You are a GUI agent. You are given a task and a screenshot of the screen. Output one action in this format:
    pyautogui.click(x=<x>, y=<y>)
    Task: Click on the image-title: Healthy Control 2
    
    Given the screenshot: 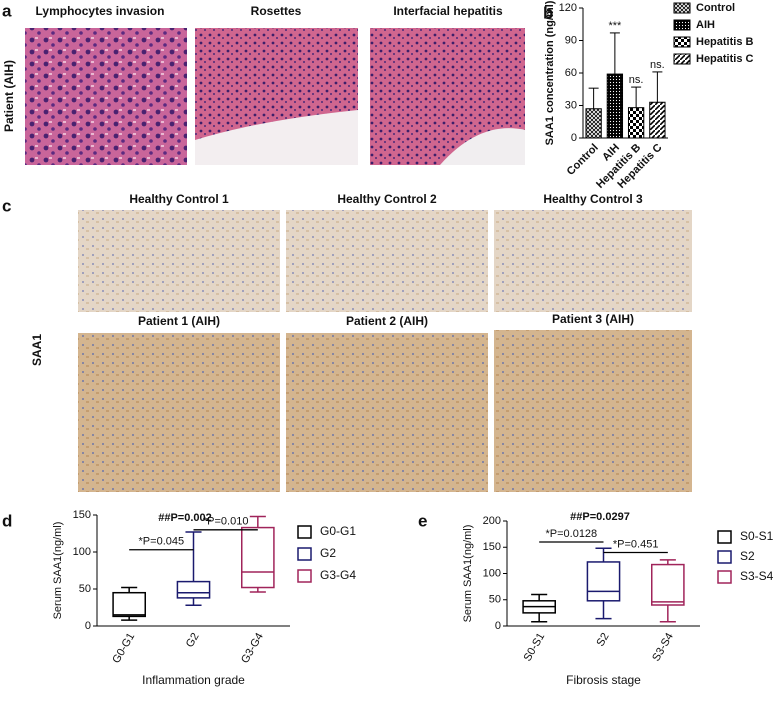 What is the action you would take?
    pyautogui.click(x=387, y=199)
    